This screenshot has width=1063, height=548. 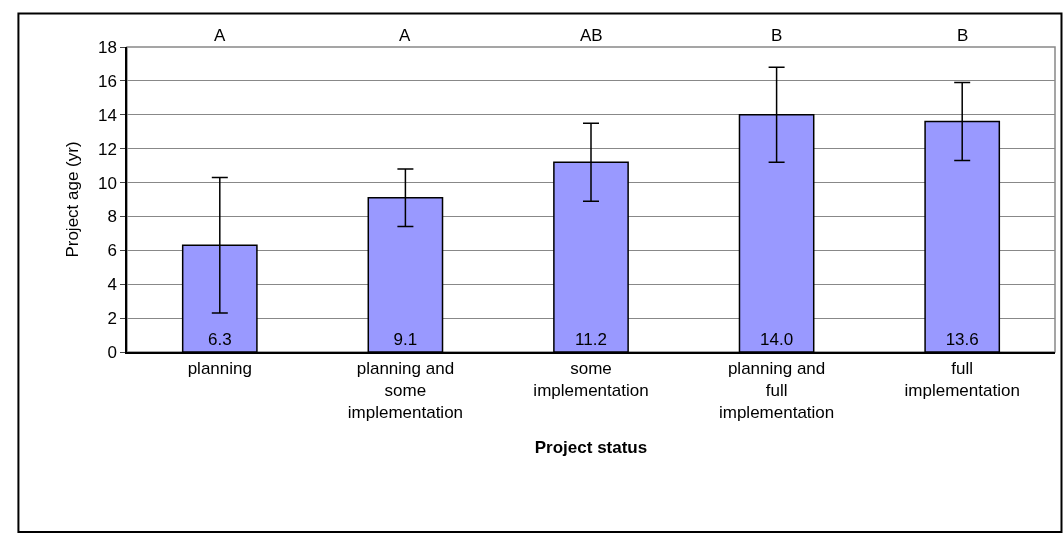 I want to click on y-tick-label: 14, so click(x=107, y=115).